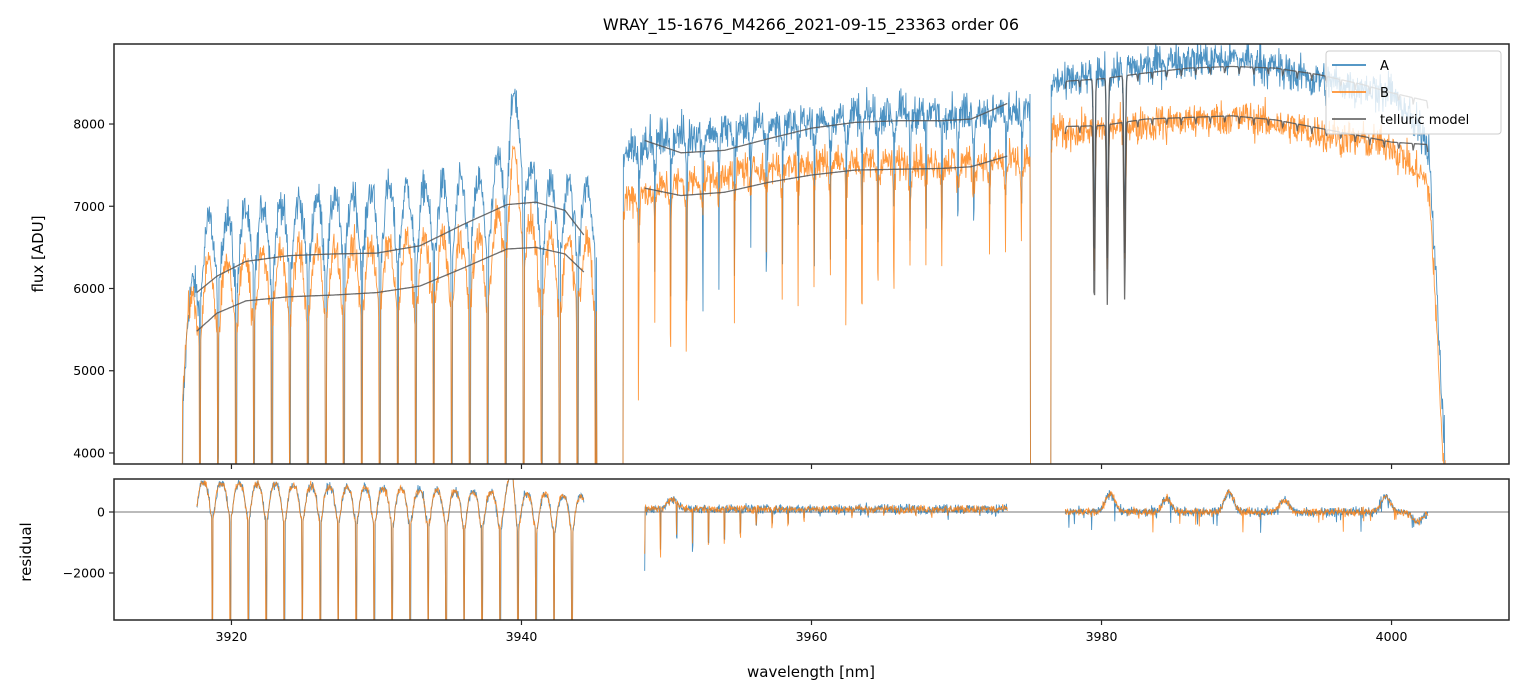  I want to click on residual-x-tick-label: 3940, so click(522, 636).